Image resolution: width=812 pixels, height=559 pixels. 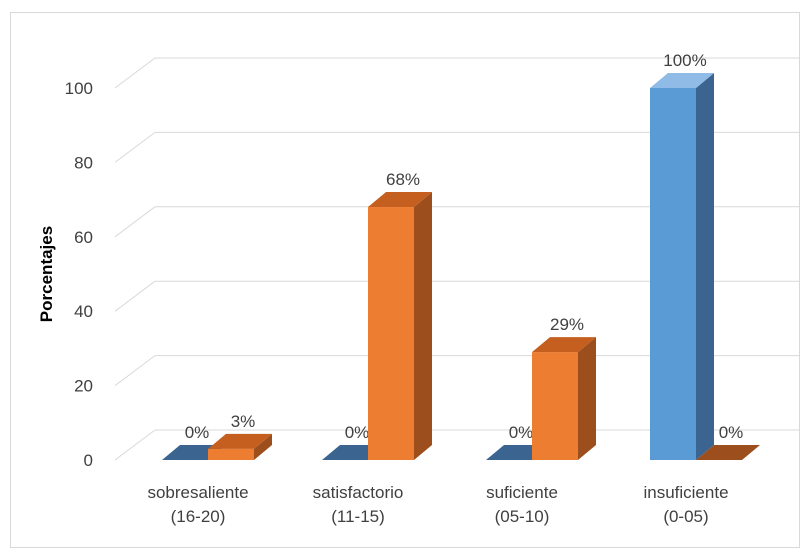 I want to click on y-tick-label: 60, so click(x=83, y=237).